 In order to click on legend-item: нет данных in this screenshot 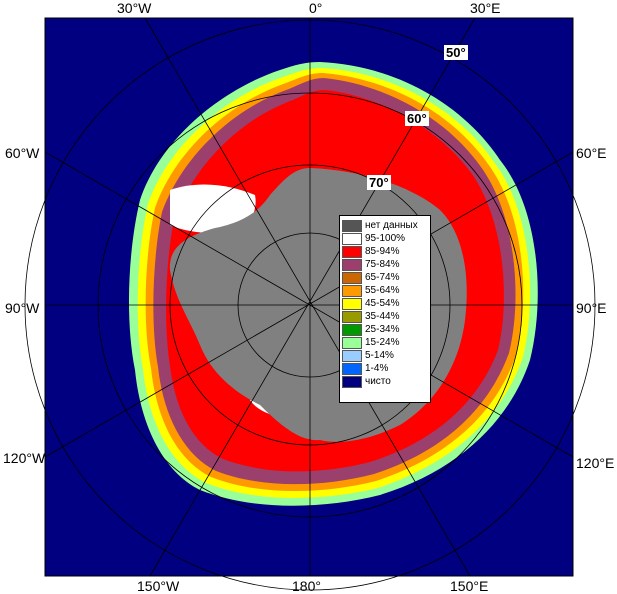, I will do `click(385, 225)`.